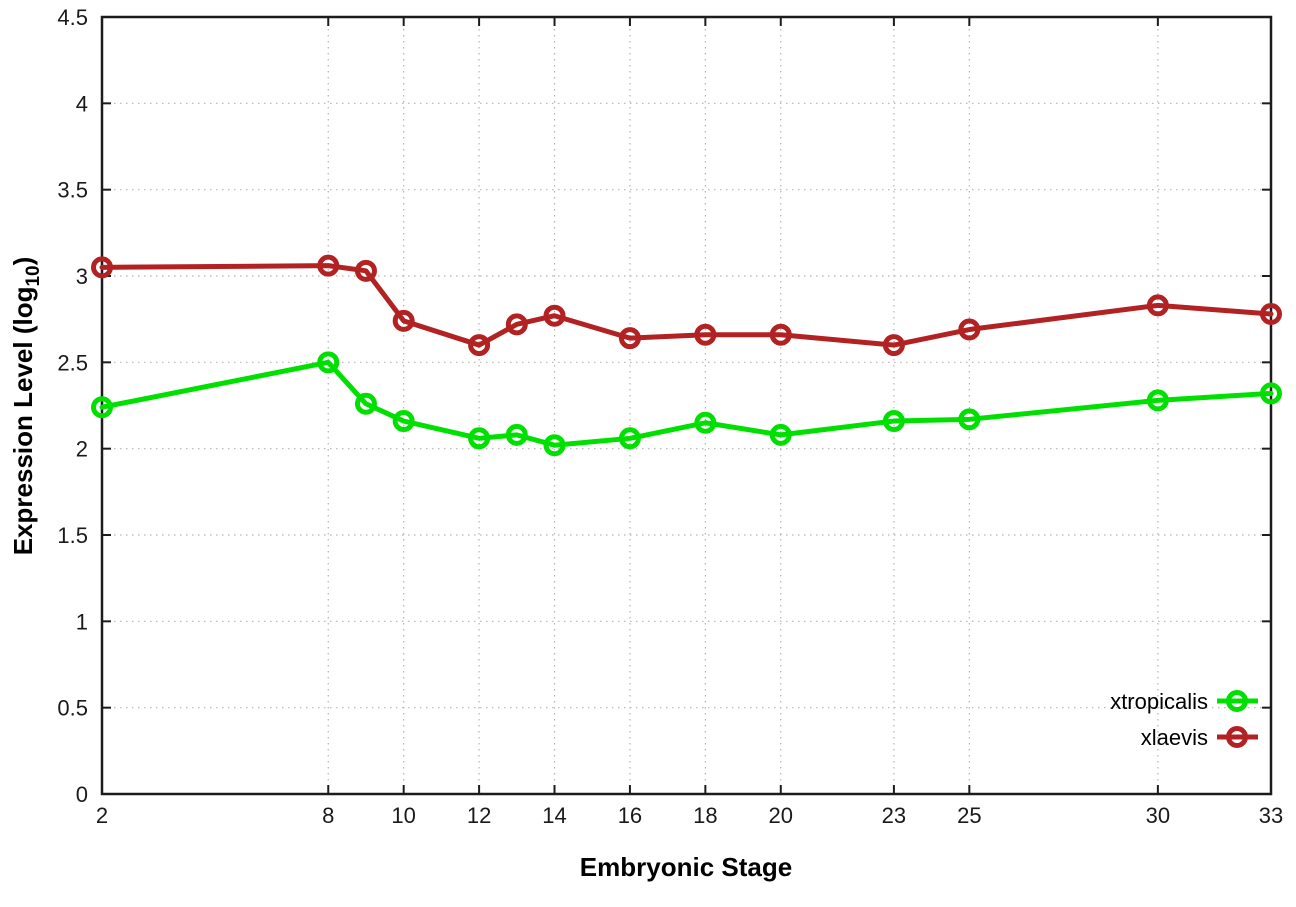 Image resolution: width=1296 pixels, height=907 pixels. What do you see at coordinates (82, 621) in the screenshot?
I see `y-tick-label: 1` at bounding box center [82, 621].